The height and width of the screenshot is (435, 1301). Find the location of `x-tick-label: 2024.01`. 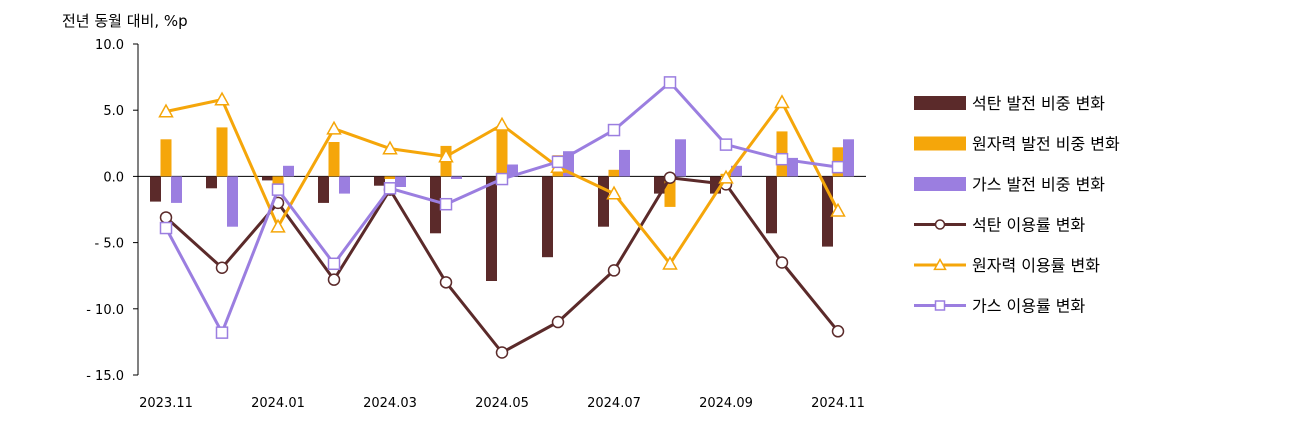

x-tick-label: 2024.01 is located at coordinates (278, 403).